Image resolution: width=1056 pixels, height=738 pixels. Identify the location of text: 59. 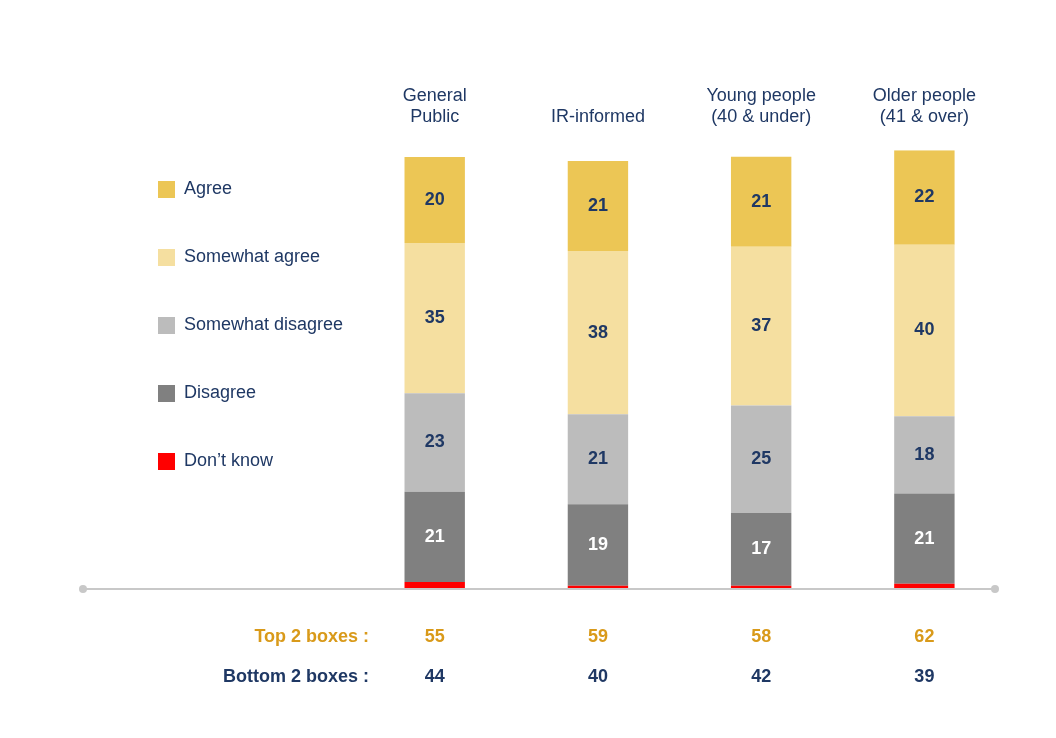
(597, 635).